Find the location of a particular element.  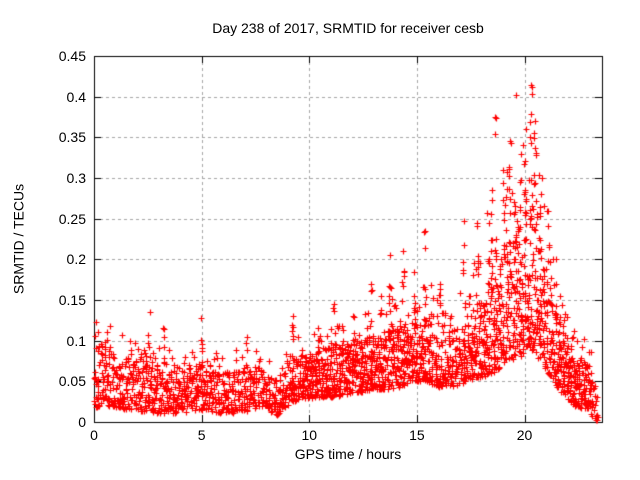

y-tick-label: 0.45 is located at coordinates (72, 56).